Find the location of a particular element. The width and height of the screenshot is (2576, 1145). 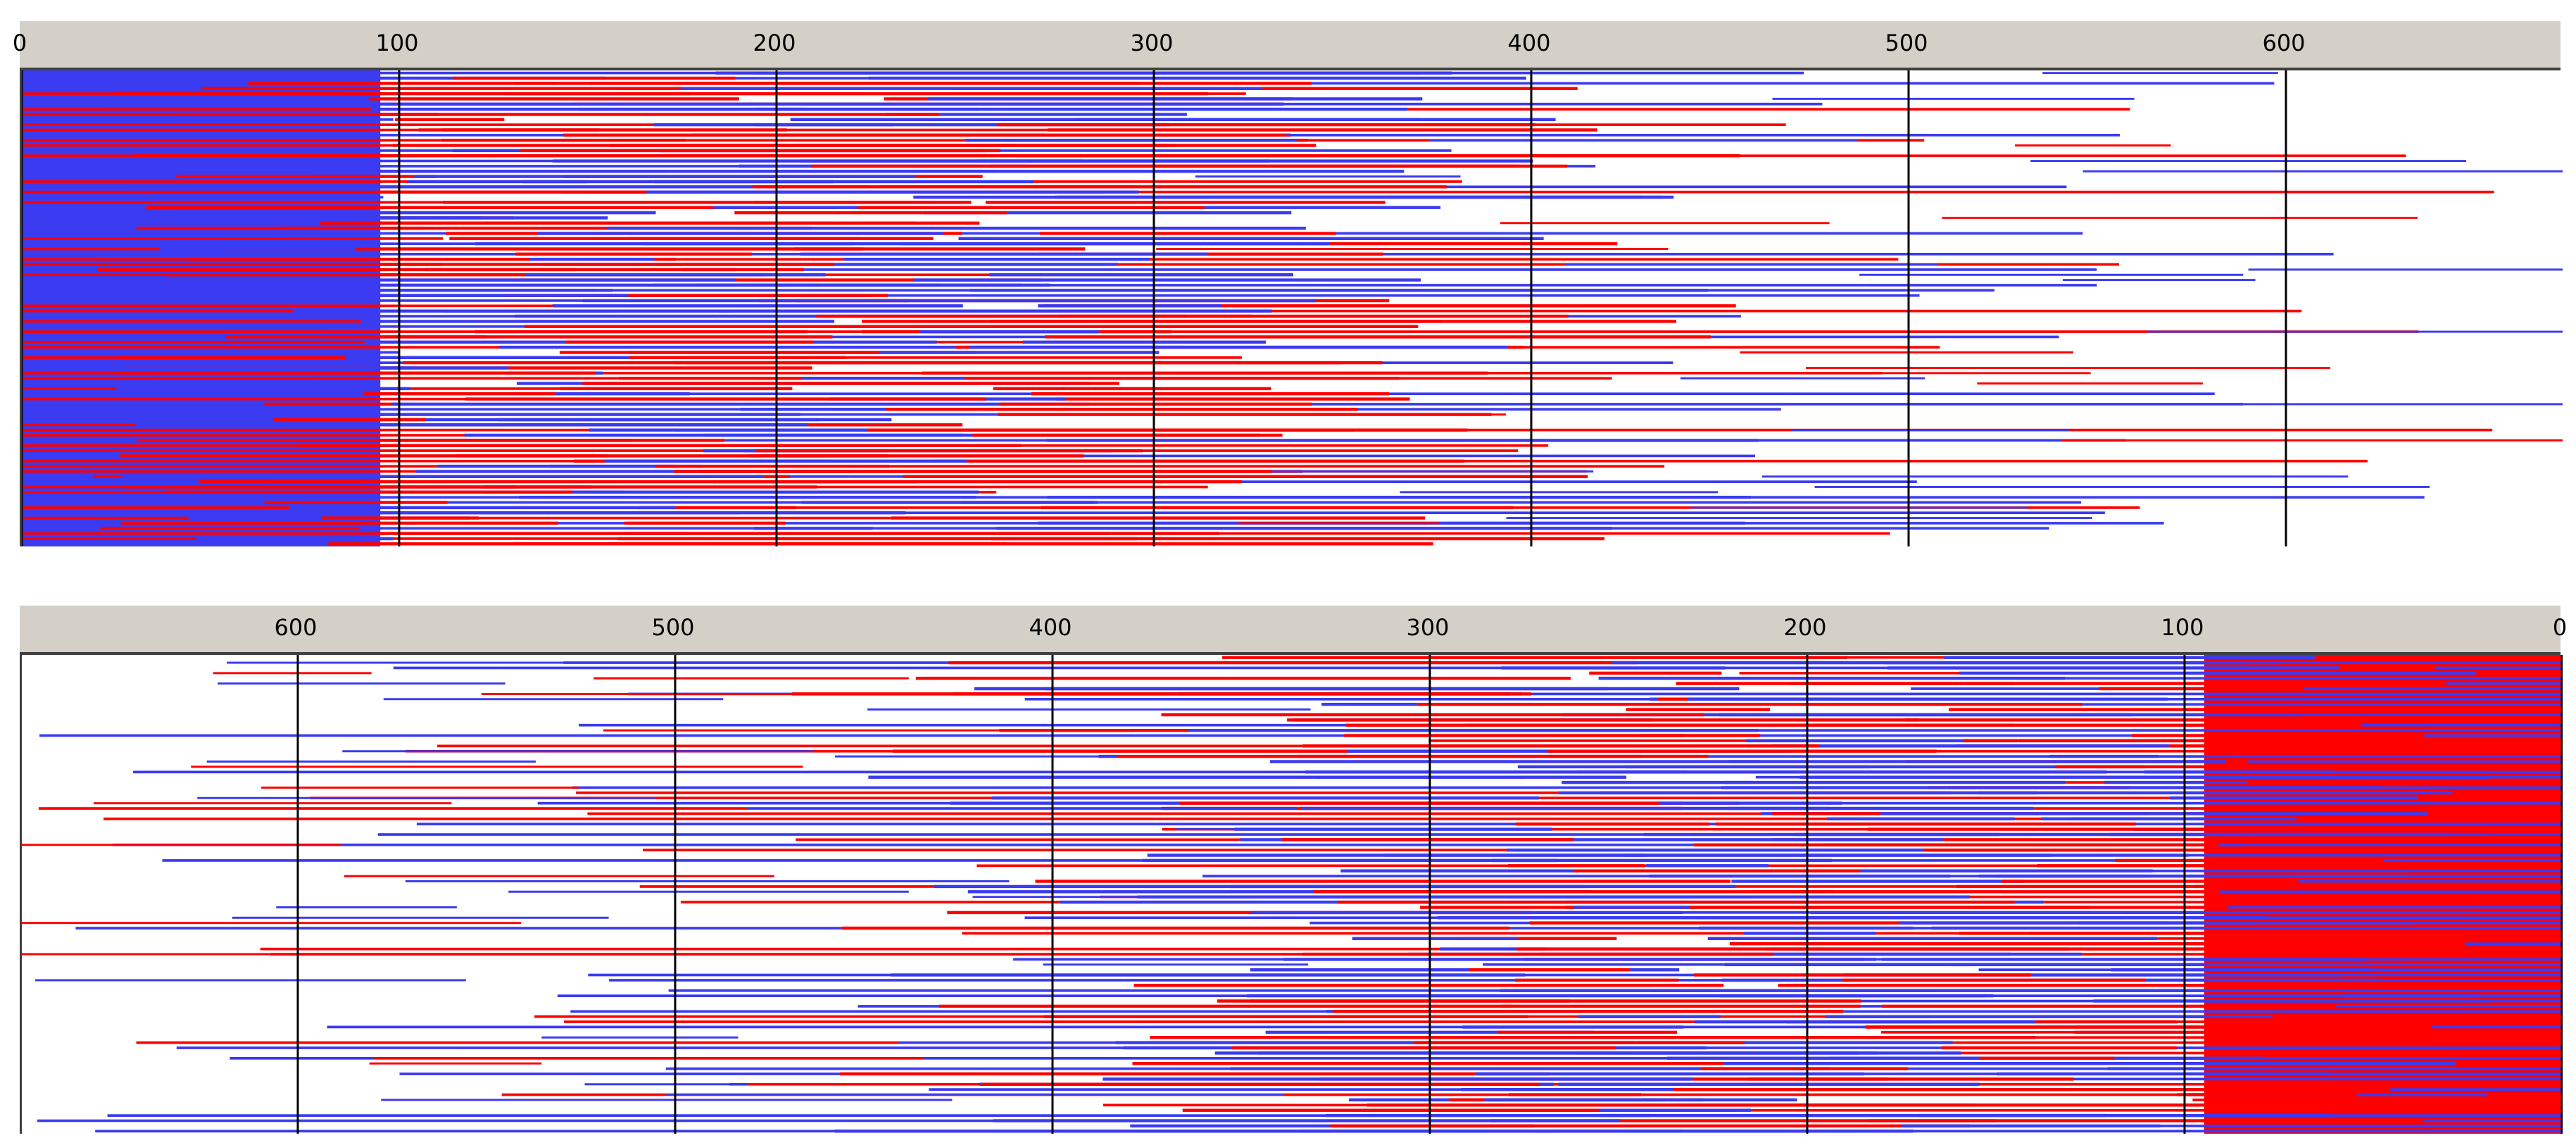

top-ruler-tick-label: 200 is located at coordinates (775, 43).